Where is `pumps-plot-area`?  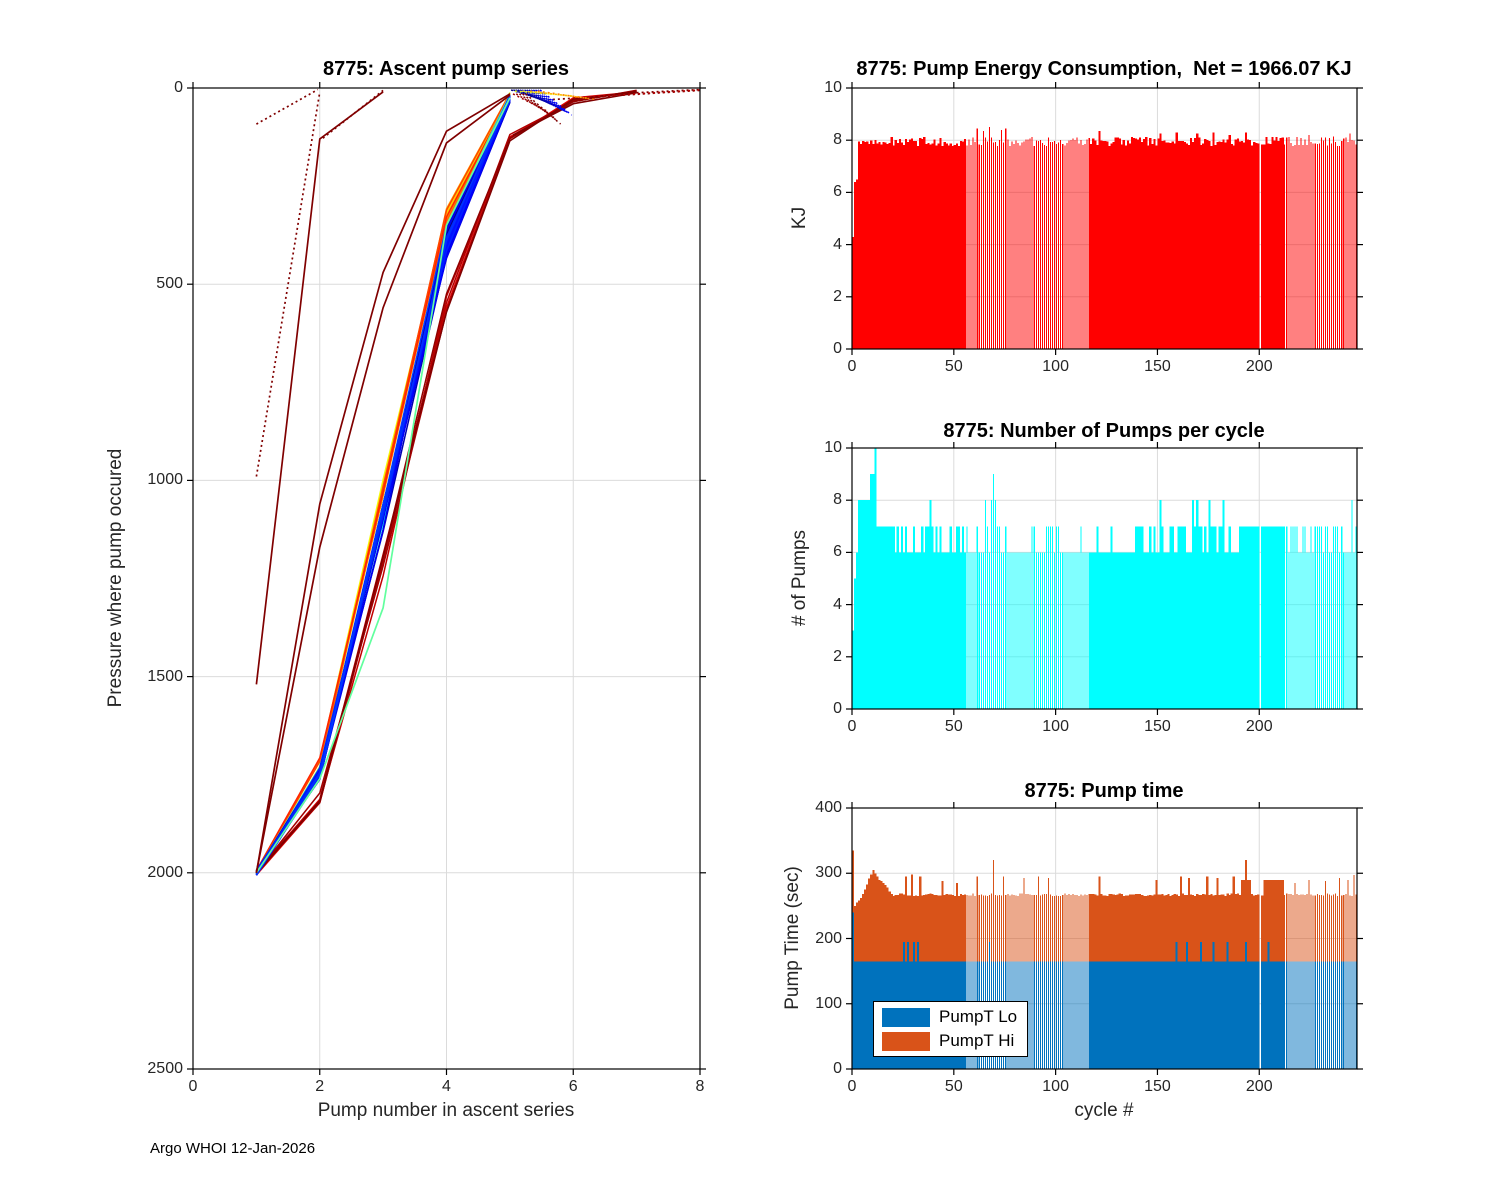
pumps-plot-area is located at coordinates (1104, 578).